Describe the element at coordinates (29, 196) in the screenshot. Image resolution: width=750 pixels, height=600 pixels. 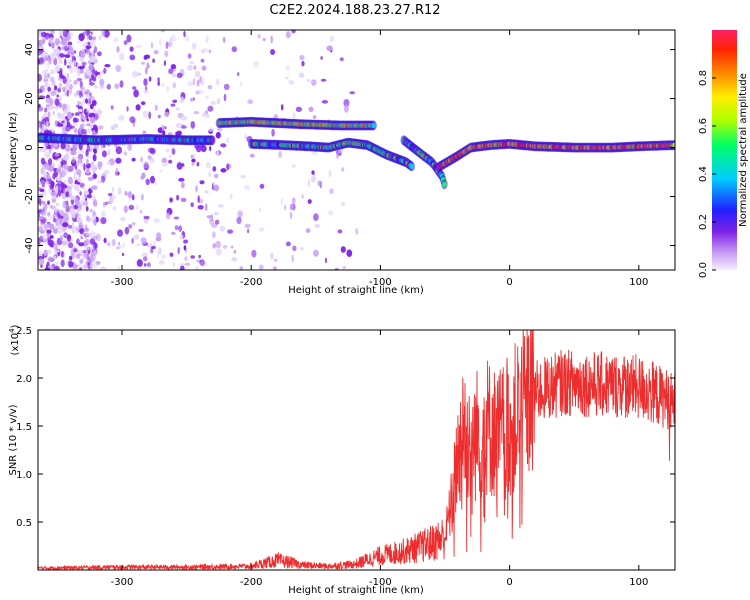
I see `y-tick-label: -20` at that location.